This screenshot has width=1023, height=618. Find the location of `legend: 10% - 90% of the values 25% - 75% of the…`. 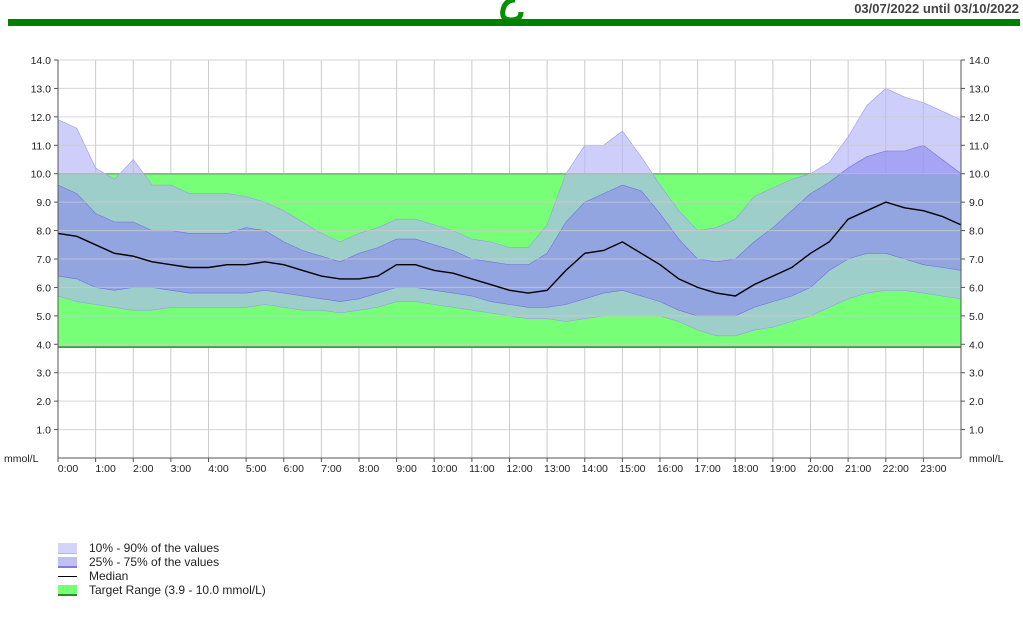

legend: 10% - 90% of the values 25% - 75% of the… is located at coordinates (162, 569).